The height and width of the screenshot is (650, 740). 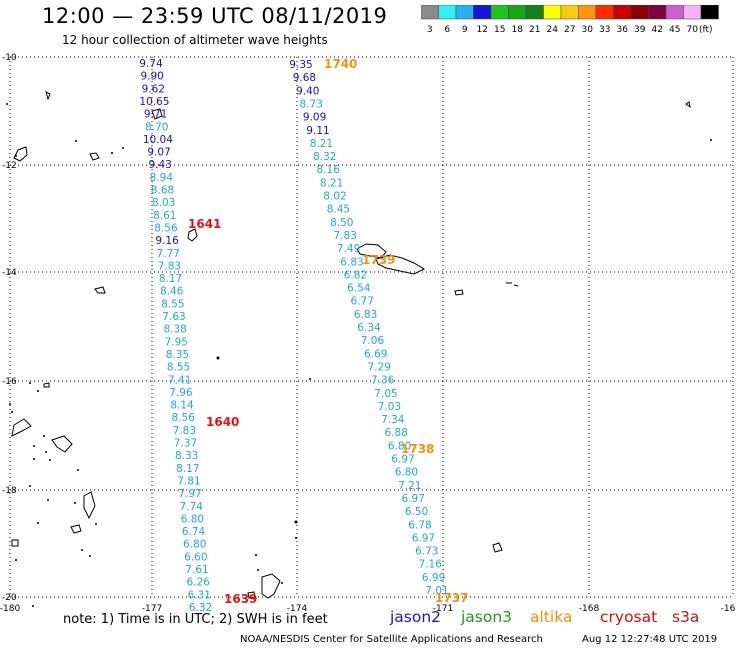 What do you see at coordinates (172, 292) in the screenshot?
I see `left-track-value: 8.46` at bounding box center [172, 292].